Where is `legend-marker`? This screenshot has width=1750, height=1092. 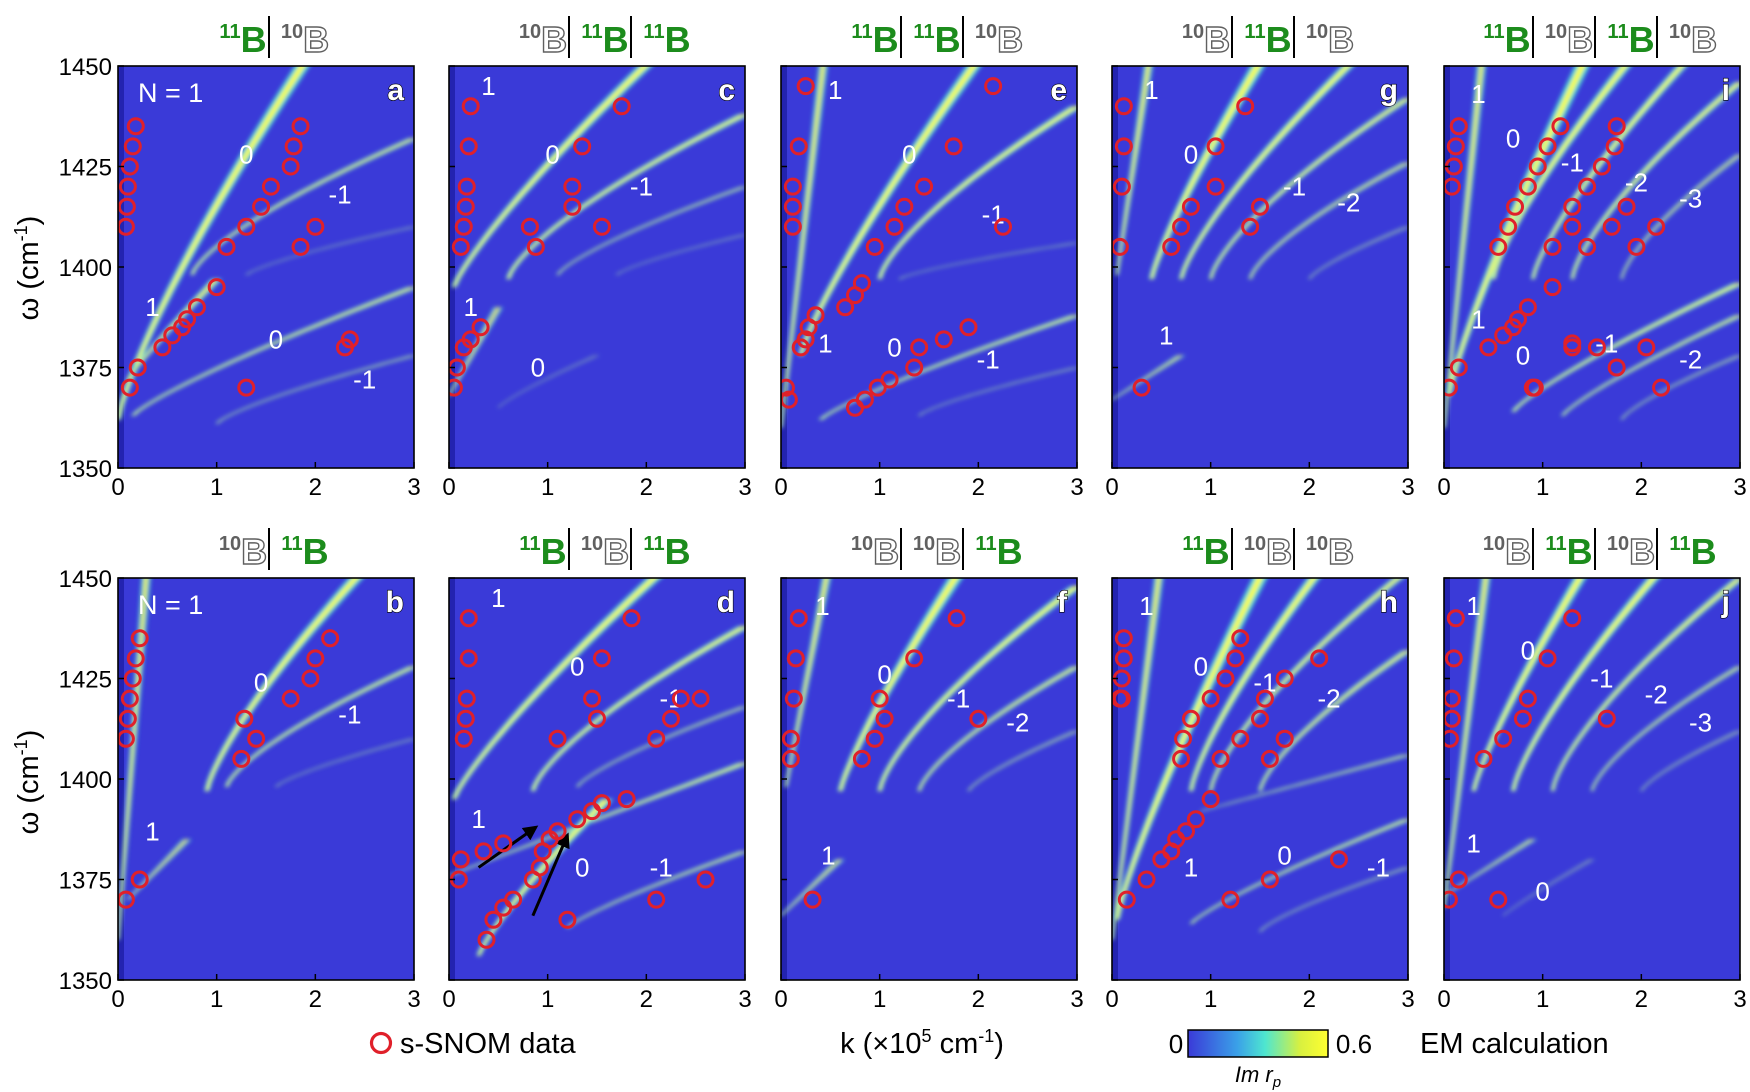 legend-marker is located at coordinates (381, 1043).